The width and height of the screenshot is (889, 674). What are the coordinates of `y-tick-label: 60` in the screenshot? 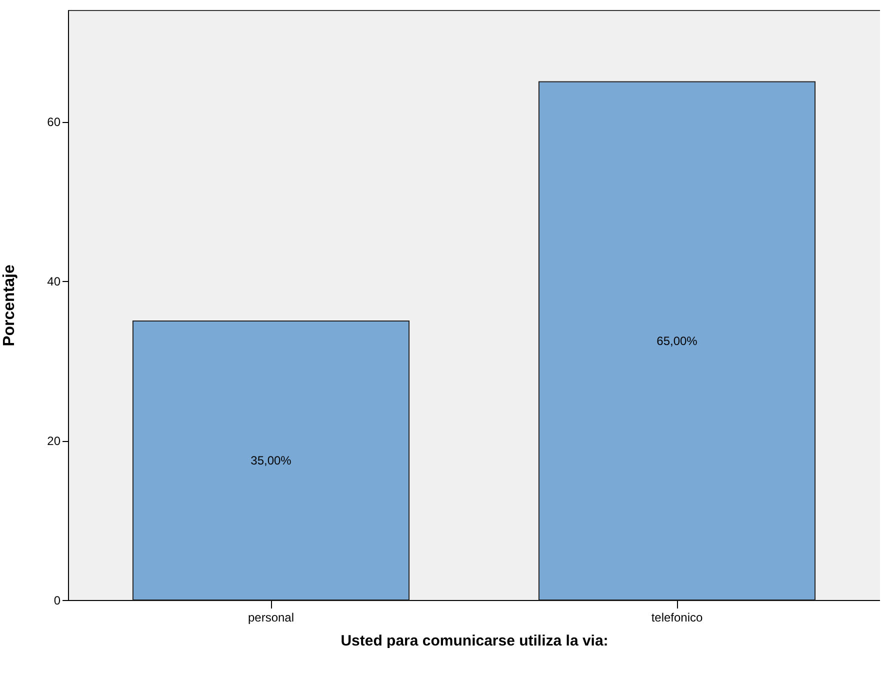 It's located at (54, 122).